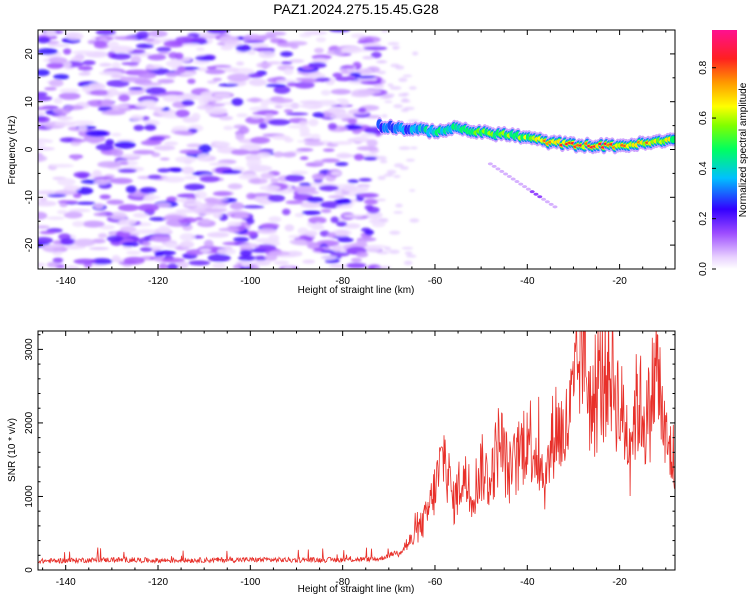 The height and width of the screenshot is (600, 750). What do you see at coordinates (342, 281) in the screenshot?
I see `x-tick-label: -80` at bounding box center [342, 281].